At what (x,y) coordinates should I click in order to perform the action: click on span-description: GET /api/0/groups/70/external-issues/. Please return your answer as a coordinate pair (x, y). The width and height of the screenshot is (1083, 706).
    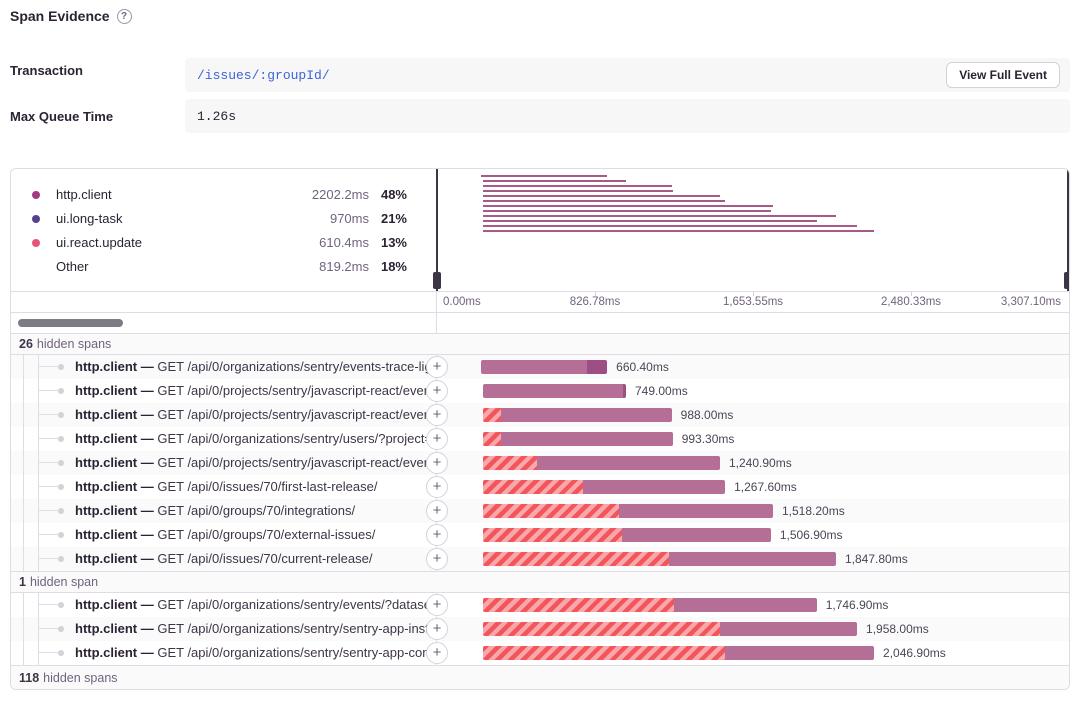
    Looking at the image, I should click on (266, 534).